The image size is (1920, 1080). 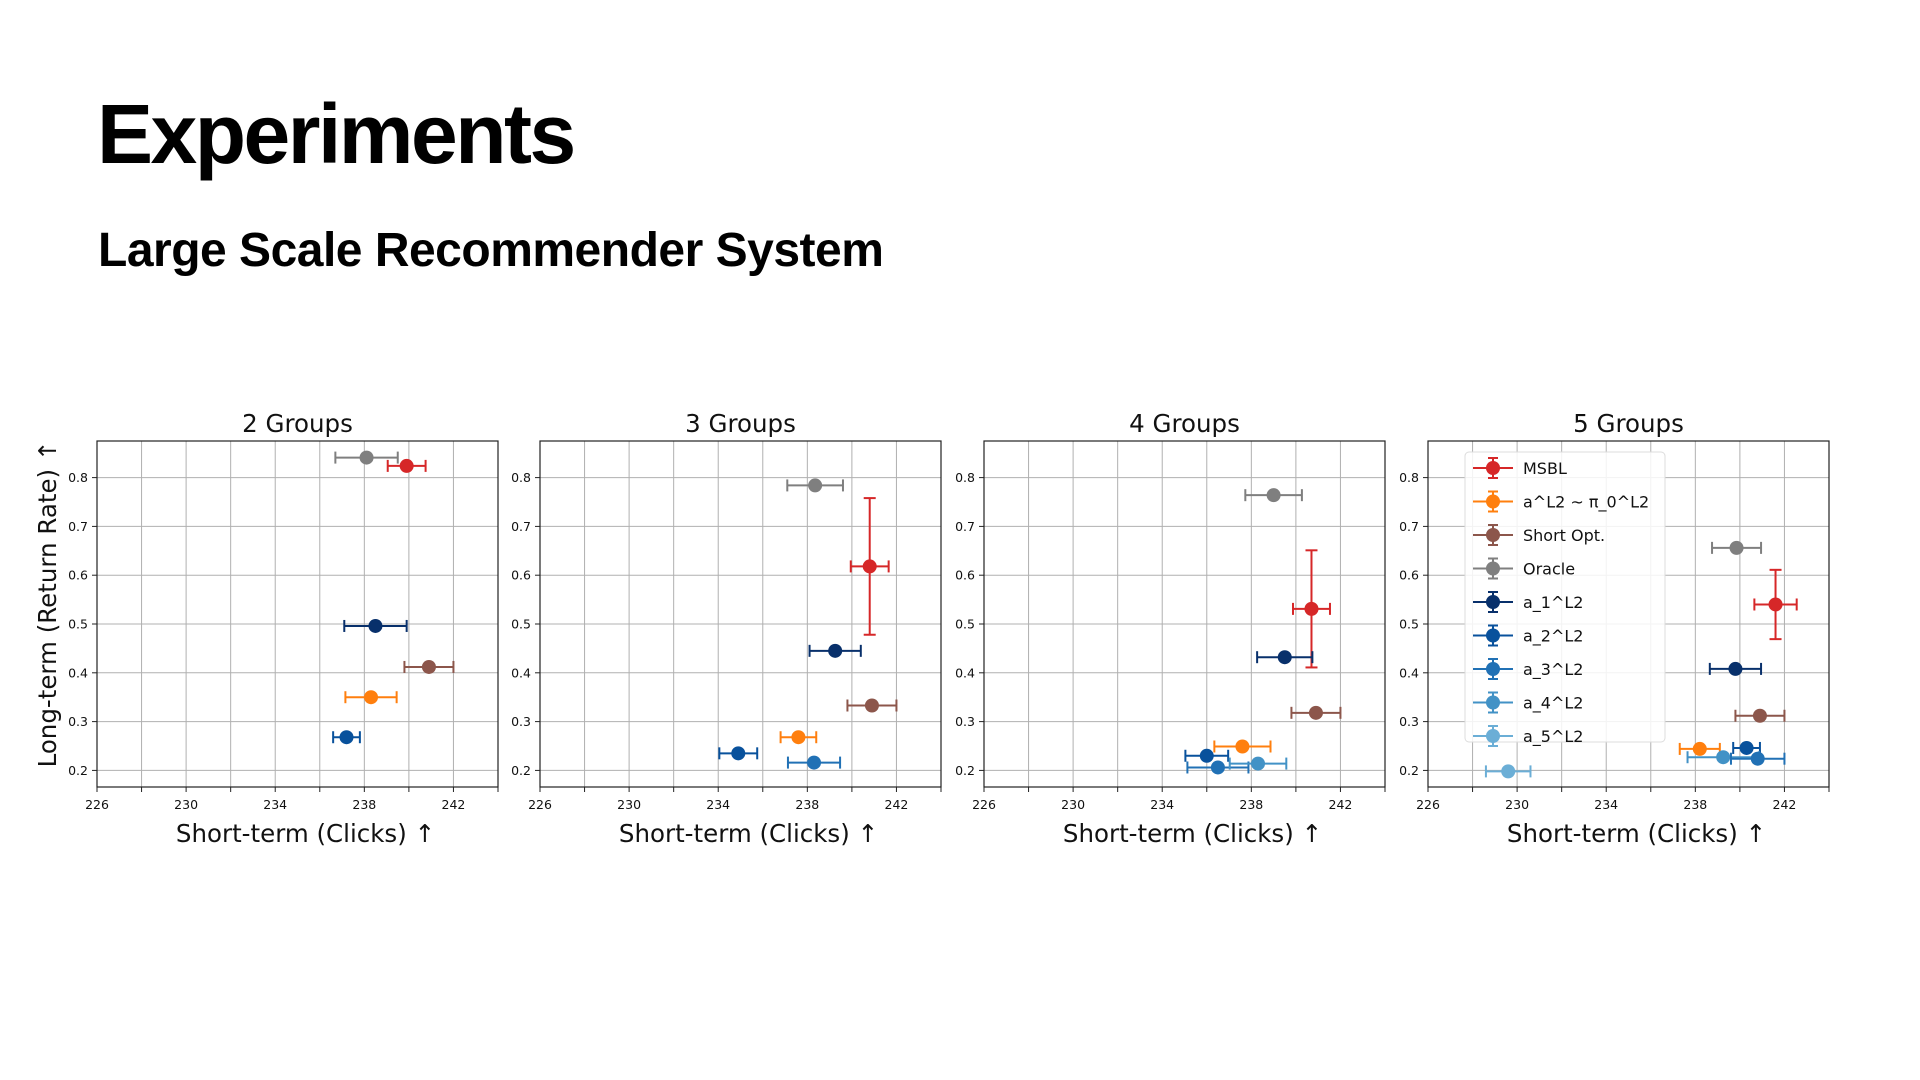 I want to click on legend-label: a^L2 ~ π_0^L2, so click(x=1586, y=503).